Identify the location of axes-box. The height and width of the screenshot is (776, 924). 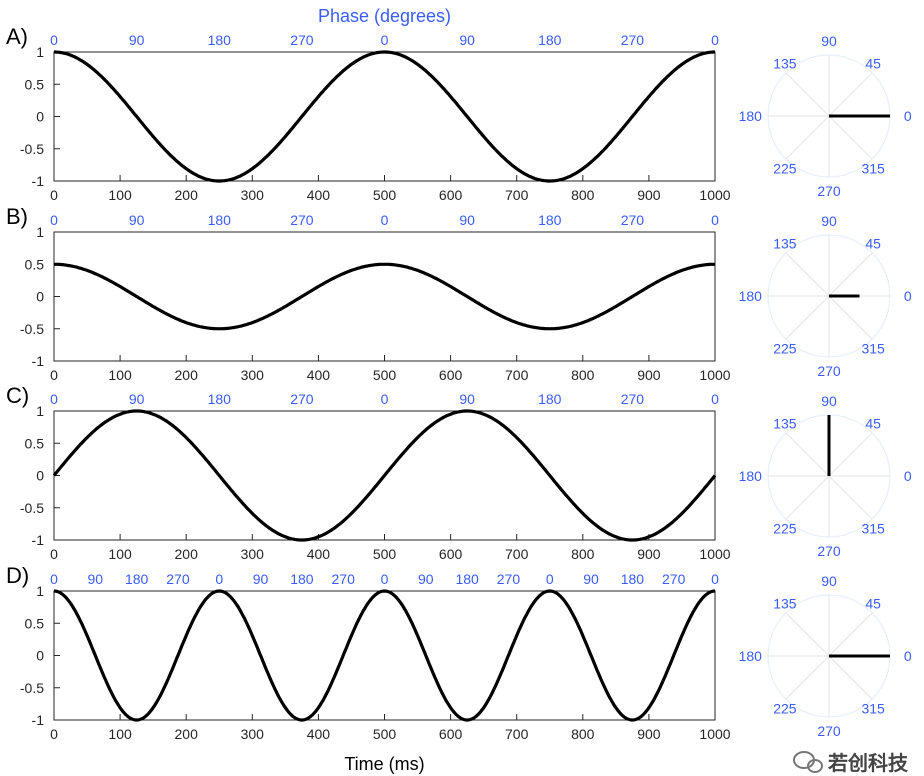
(384, 296).